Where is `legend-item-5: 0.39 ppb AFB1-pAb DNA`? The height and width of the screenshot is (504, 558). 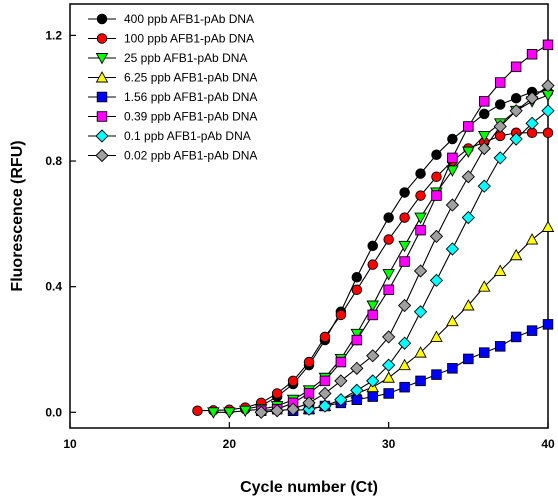 legend-item-5: 0.39 ppb AFB1-pAb DNA is located at coordinates (172, 117).